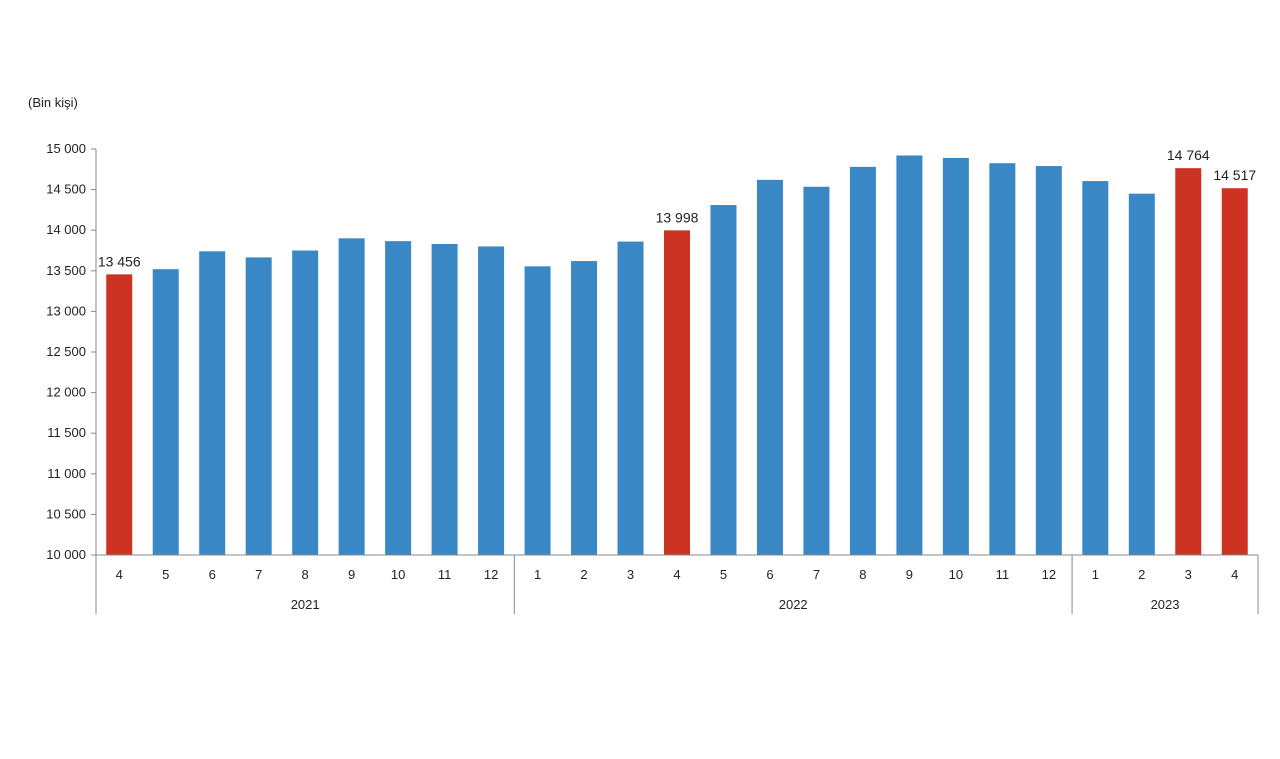 The width and height of the screenshot is (1280, 759). What do you see at coordinates (66, 270) in the screenshot?
I see `y-tick-label: 13 500` at bounding box center [66, 270].